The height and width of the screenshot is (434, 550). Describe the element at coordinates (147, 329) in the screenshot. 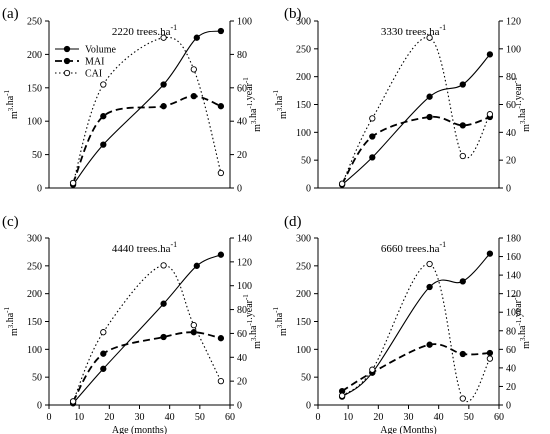

I see `series-line-volume` at that location.